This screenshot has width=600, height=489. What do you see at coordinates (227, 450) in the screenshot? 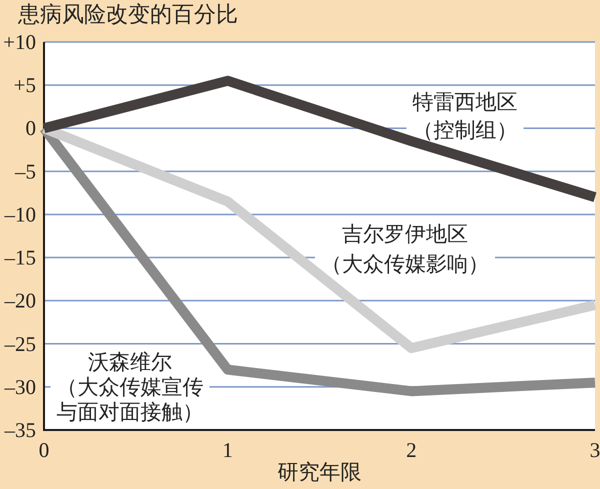
I see `x-tick-label: 1` at bounding box center [227, 450].